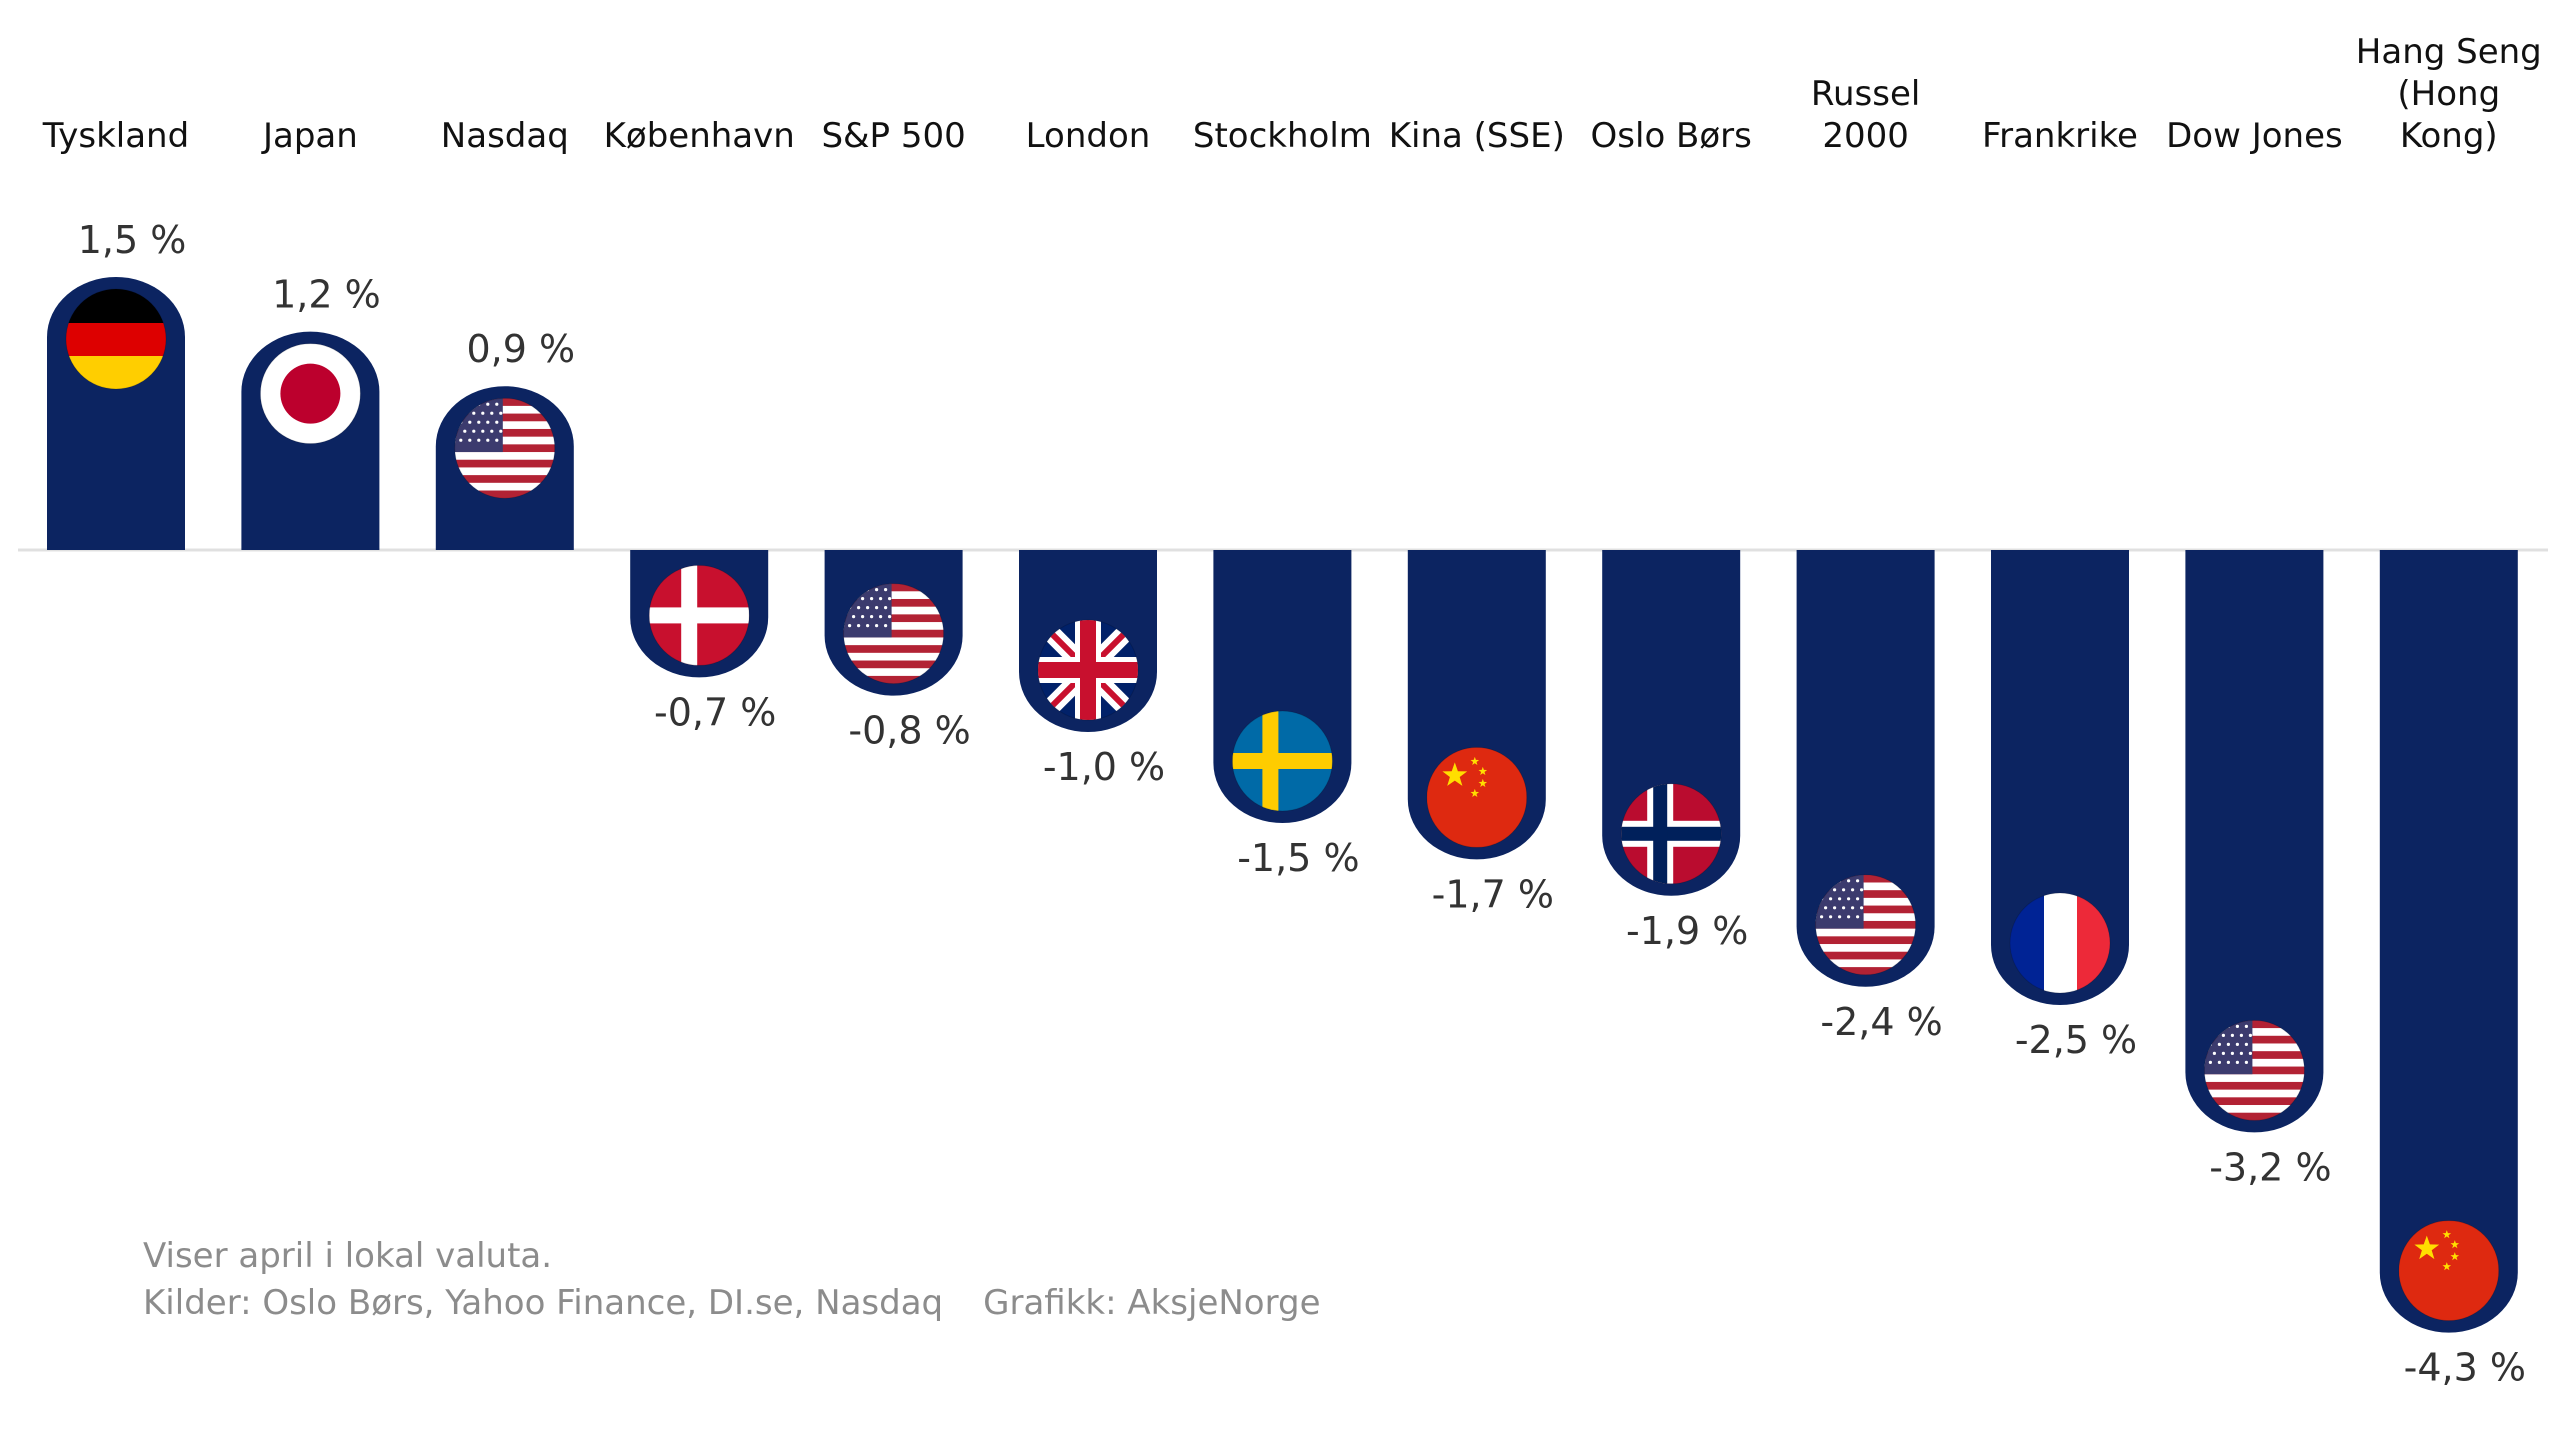  I want to click on value-label: -1,5 %, so click(1298, 858).